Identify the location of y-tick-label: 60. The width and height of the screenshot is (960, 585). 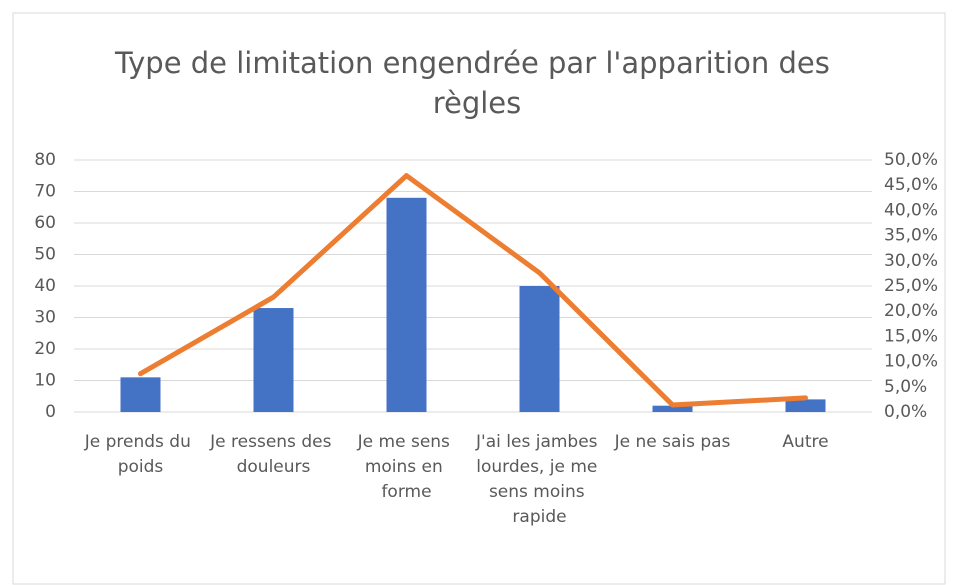
(45, 223).